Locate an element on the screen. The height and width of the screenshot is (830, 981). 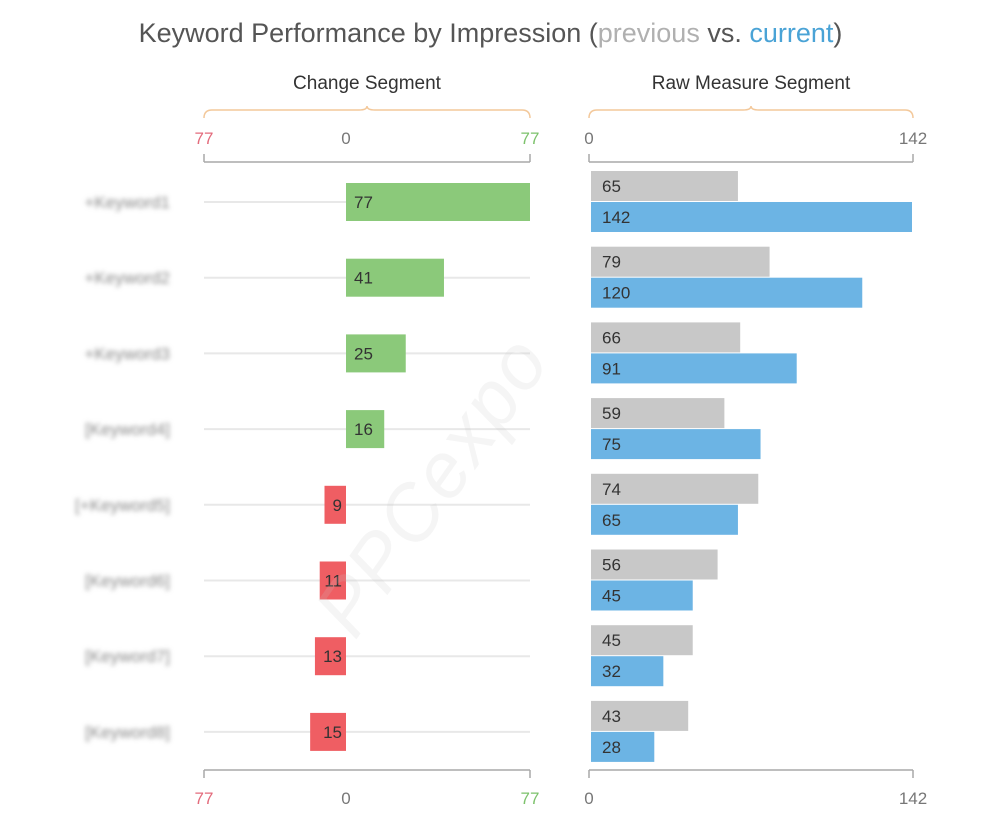
change-bar-label: 16 is located at coordinates (363, 429).